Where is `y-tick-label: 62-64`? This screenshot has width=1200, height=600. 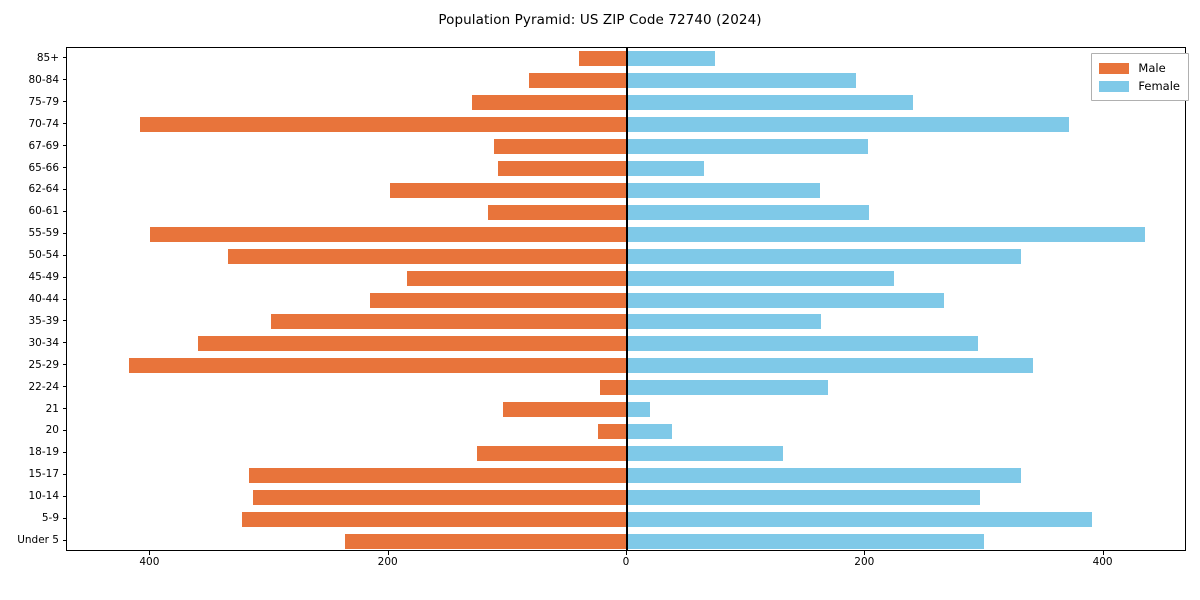
y-tick-label: 62-64 is located at coordinates (43, 189).